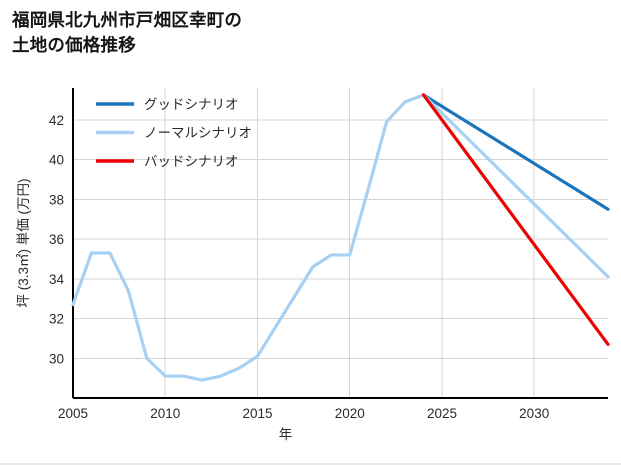  Describe the element at coordinates (534, 413) in the screenshot. I see `x-tick-label: 2030` at that location.